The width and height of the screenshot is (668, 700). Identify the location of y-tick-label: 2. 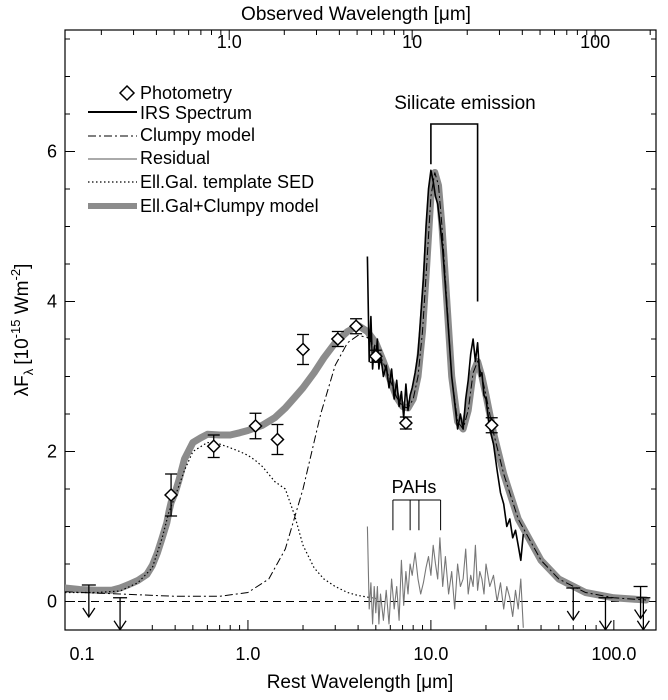
(52, 452).